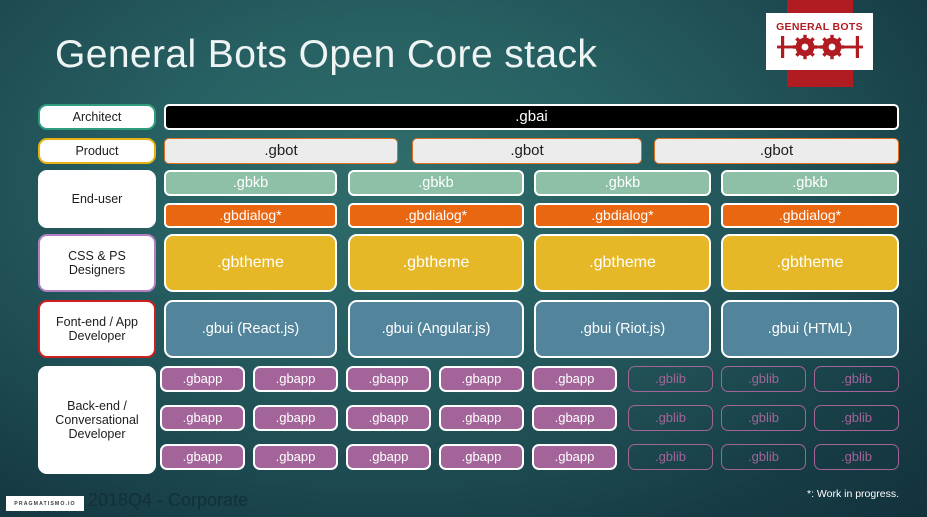  I want to click on tile-gbdialog-4: .gbdialog*, so click(810, 215).